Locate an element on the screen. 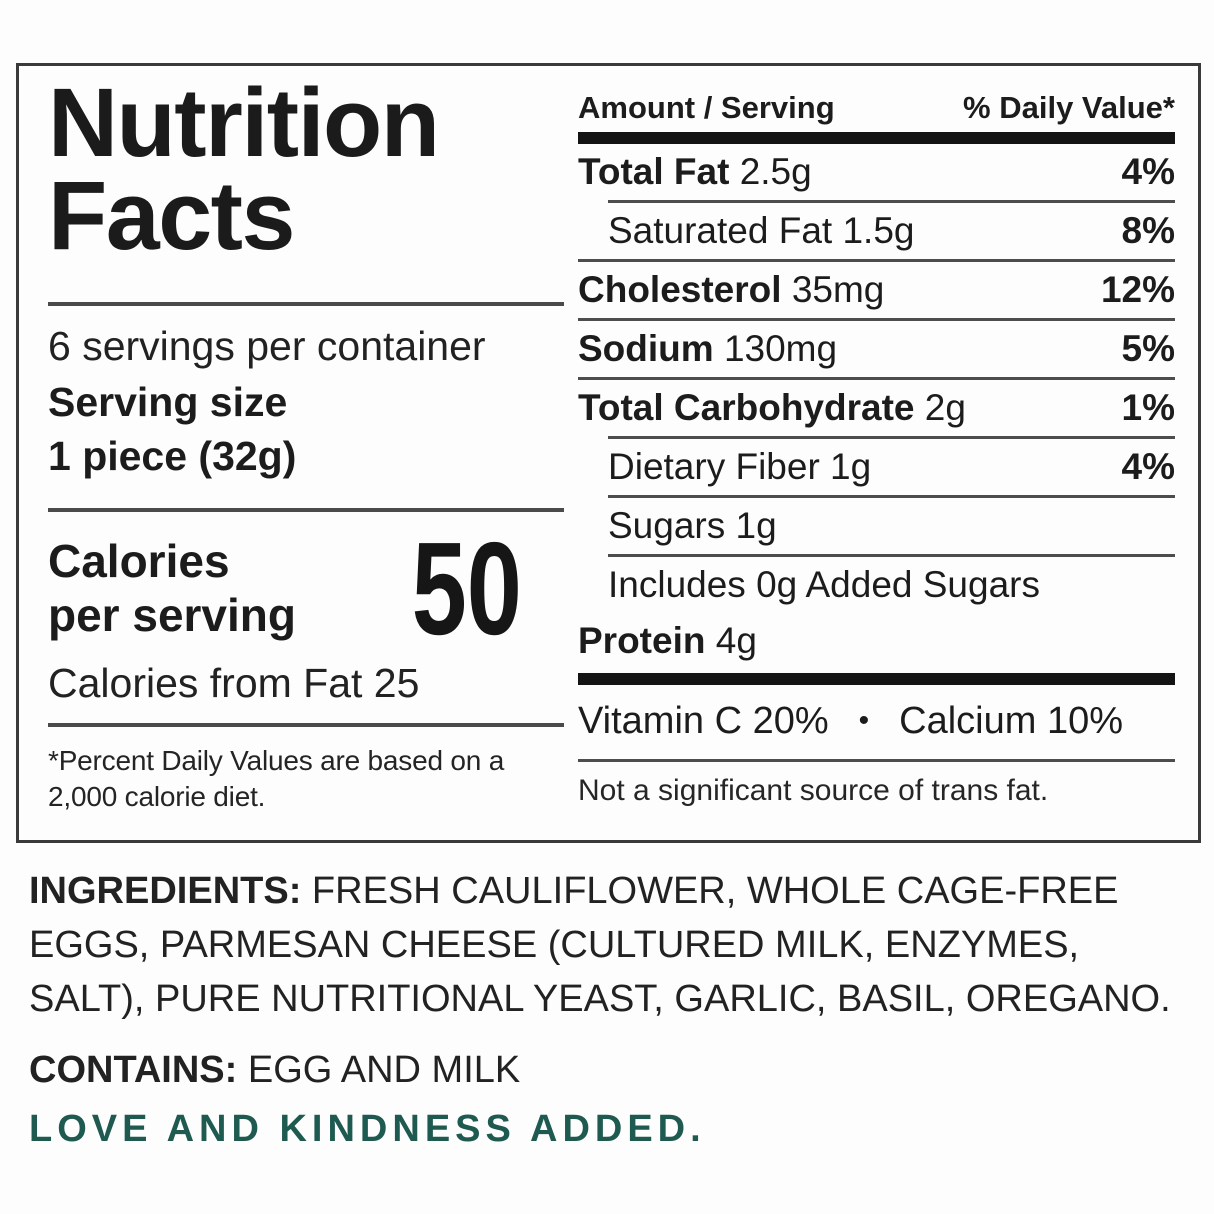 This screenshot has width=1214, height=1214. daily-value: 8% is located at coordinates (1148, 230).